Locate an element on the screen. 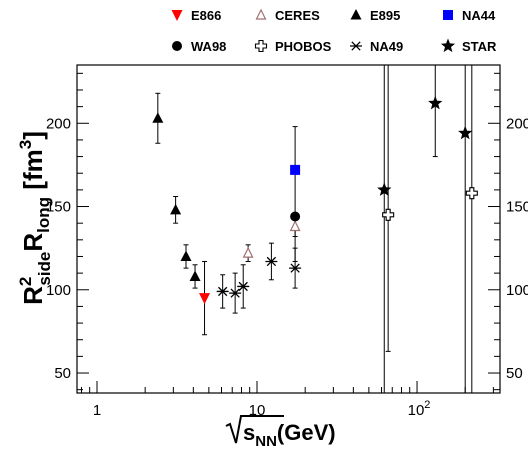  y-axis-title-sub1: side is located at coordinates (44, 269).